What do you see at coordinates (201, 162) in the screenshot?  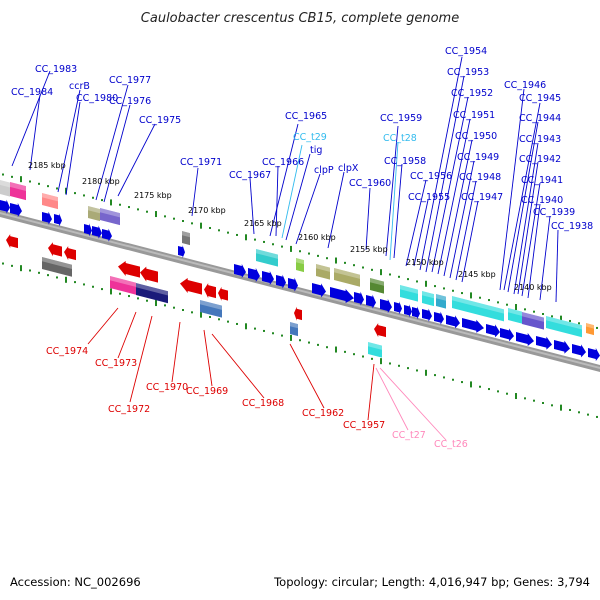 I see `gene-label-top: CC_1971` at bounding box center [201, 162].